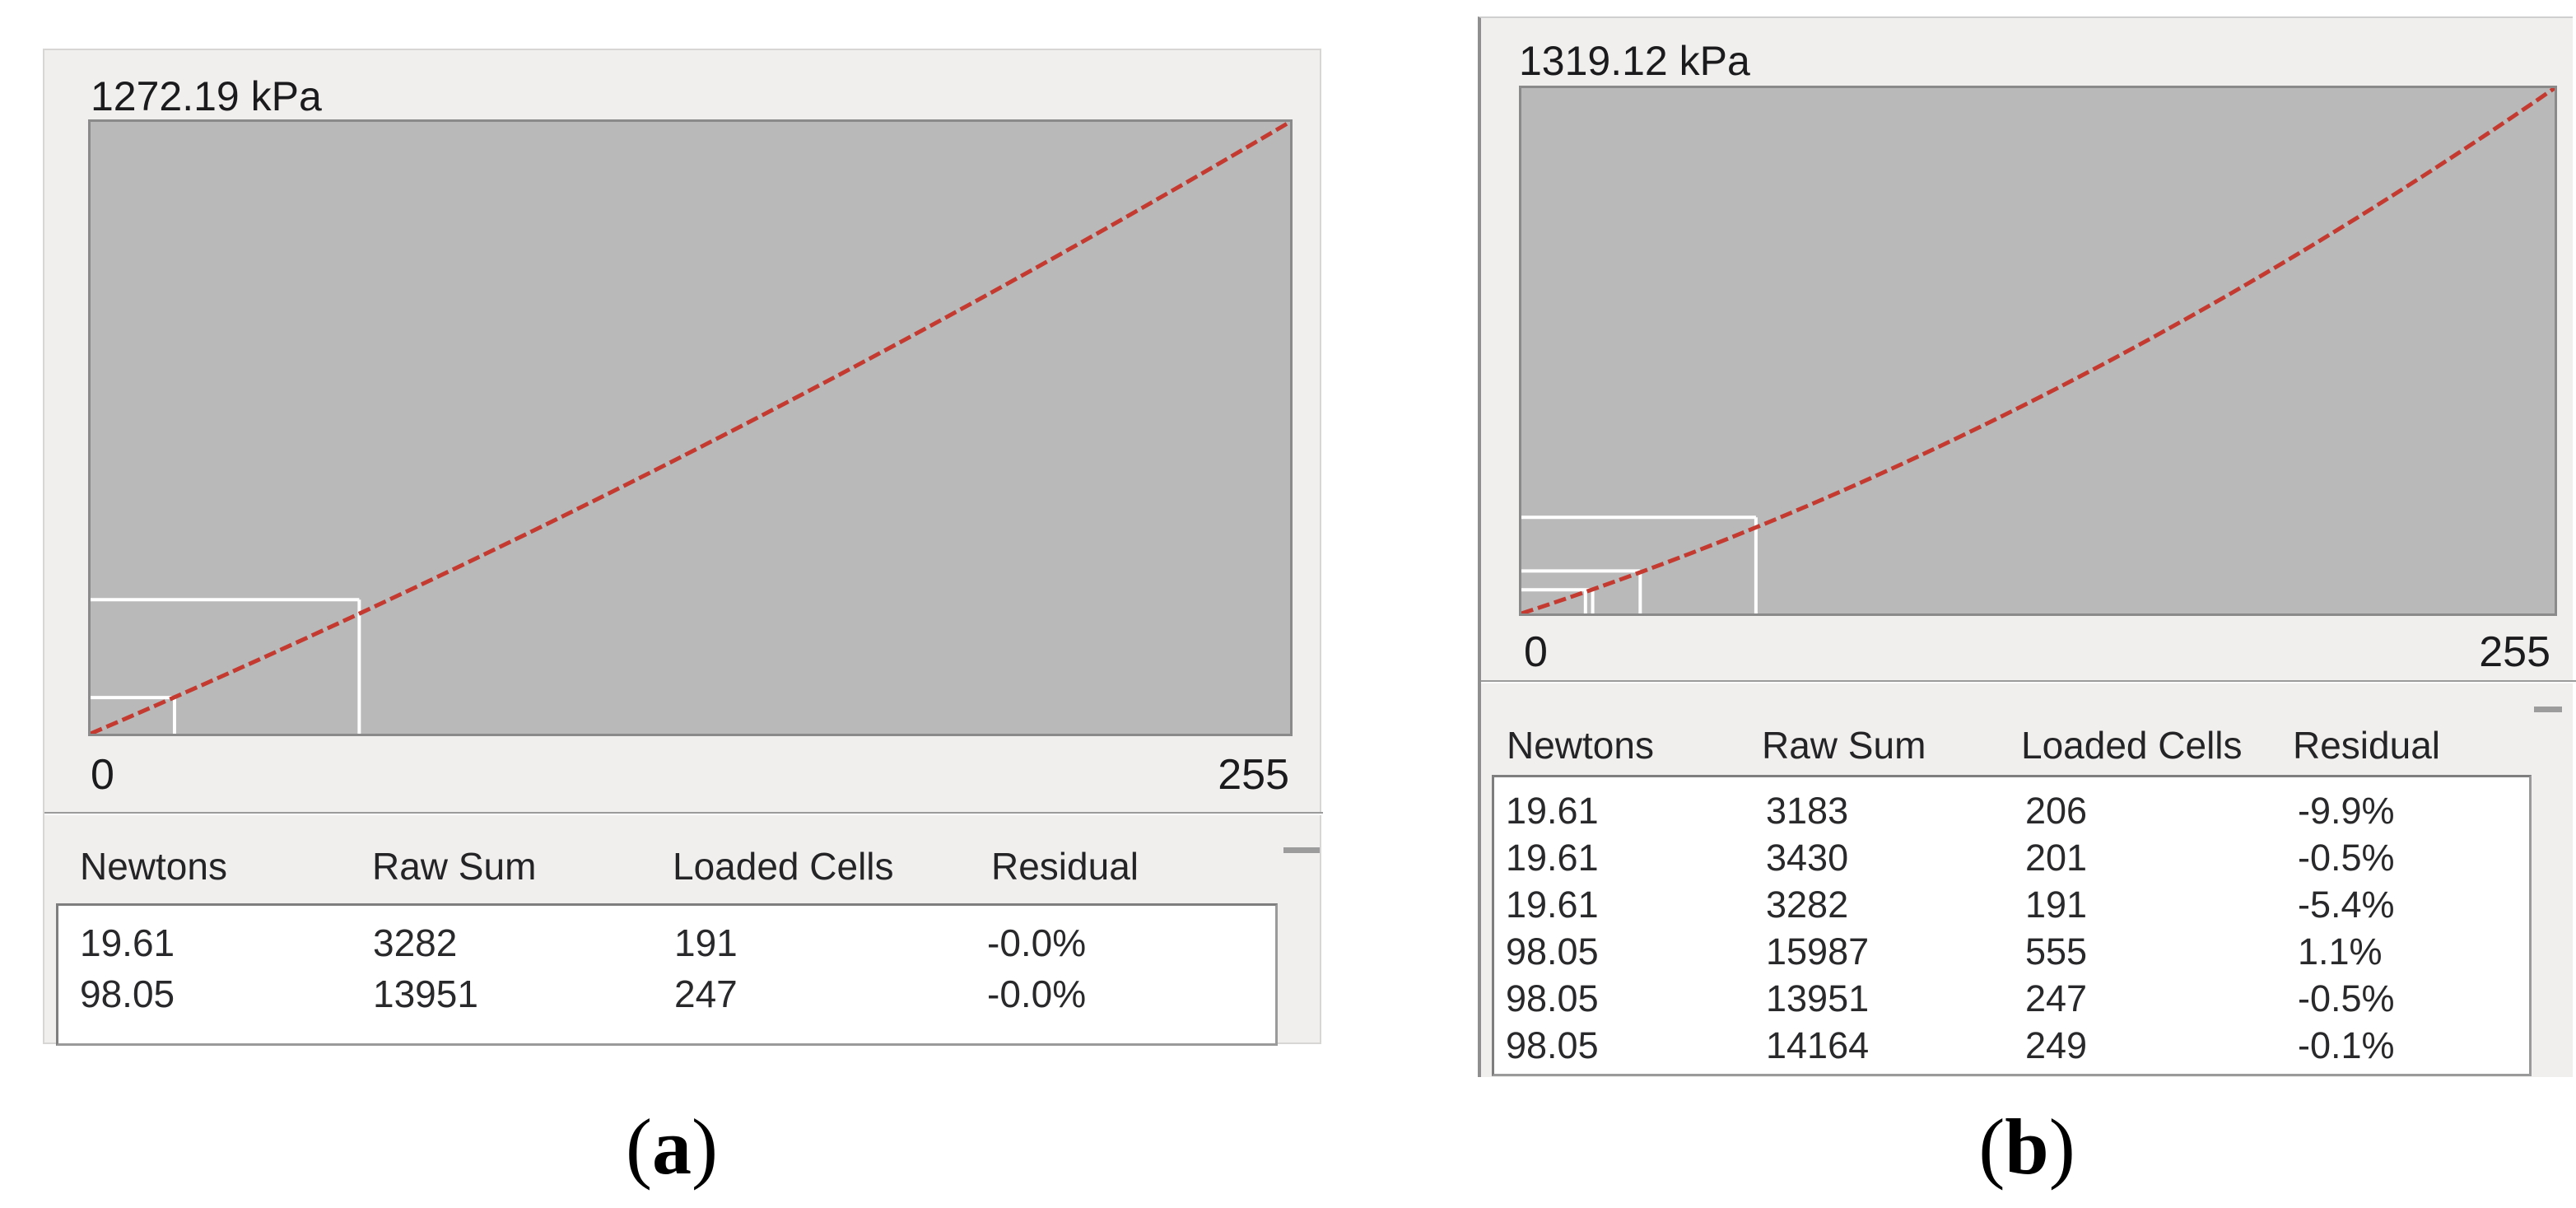 The width and height of the screenshot is (2576, 1208). What do you see at coordinates (1818, 951) in the screenshot?
I see `cell-raw-sum: 15987` at bounding box center [1818, 951].